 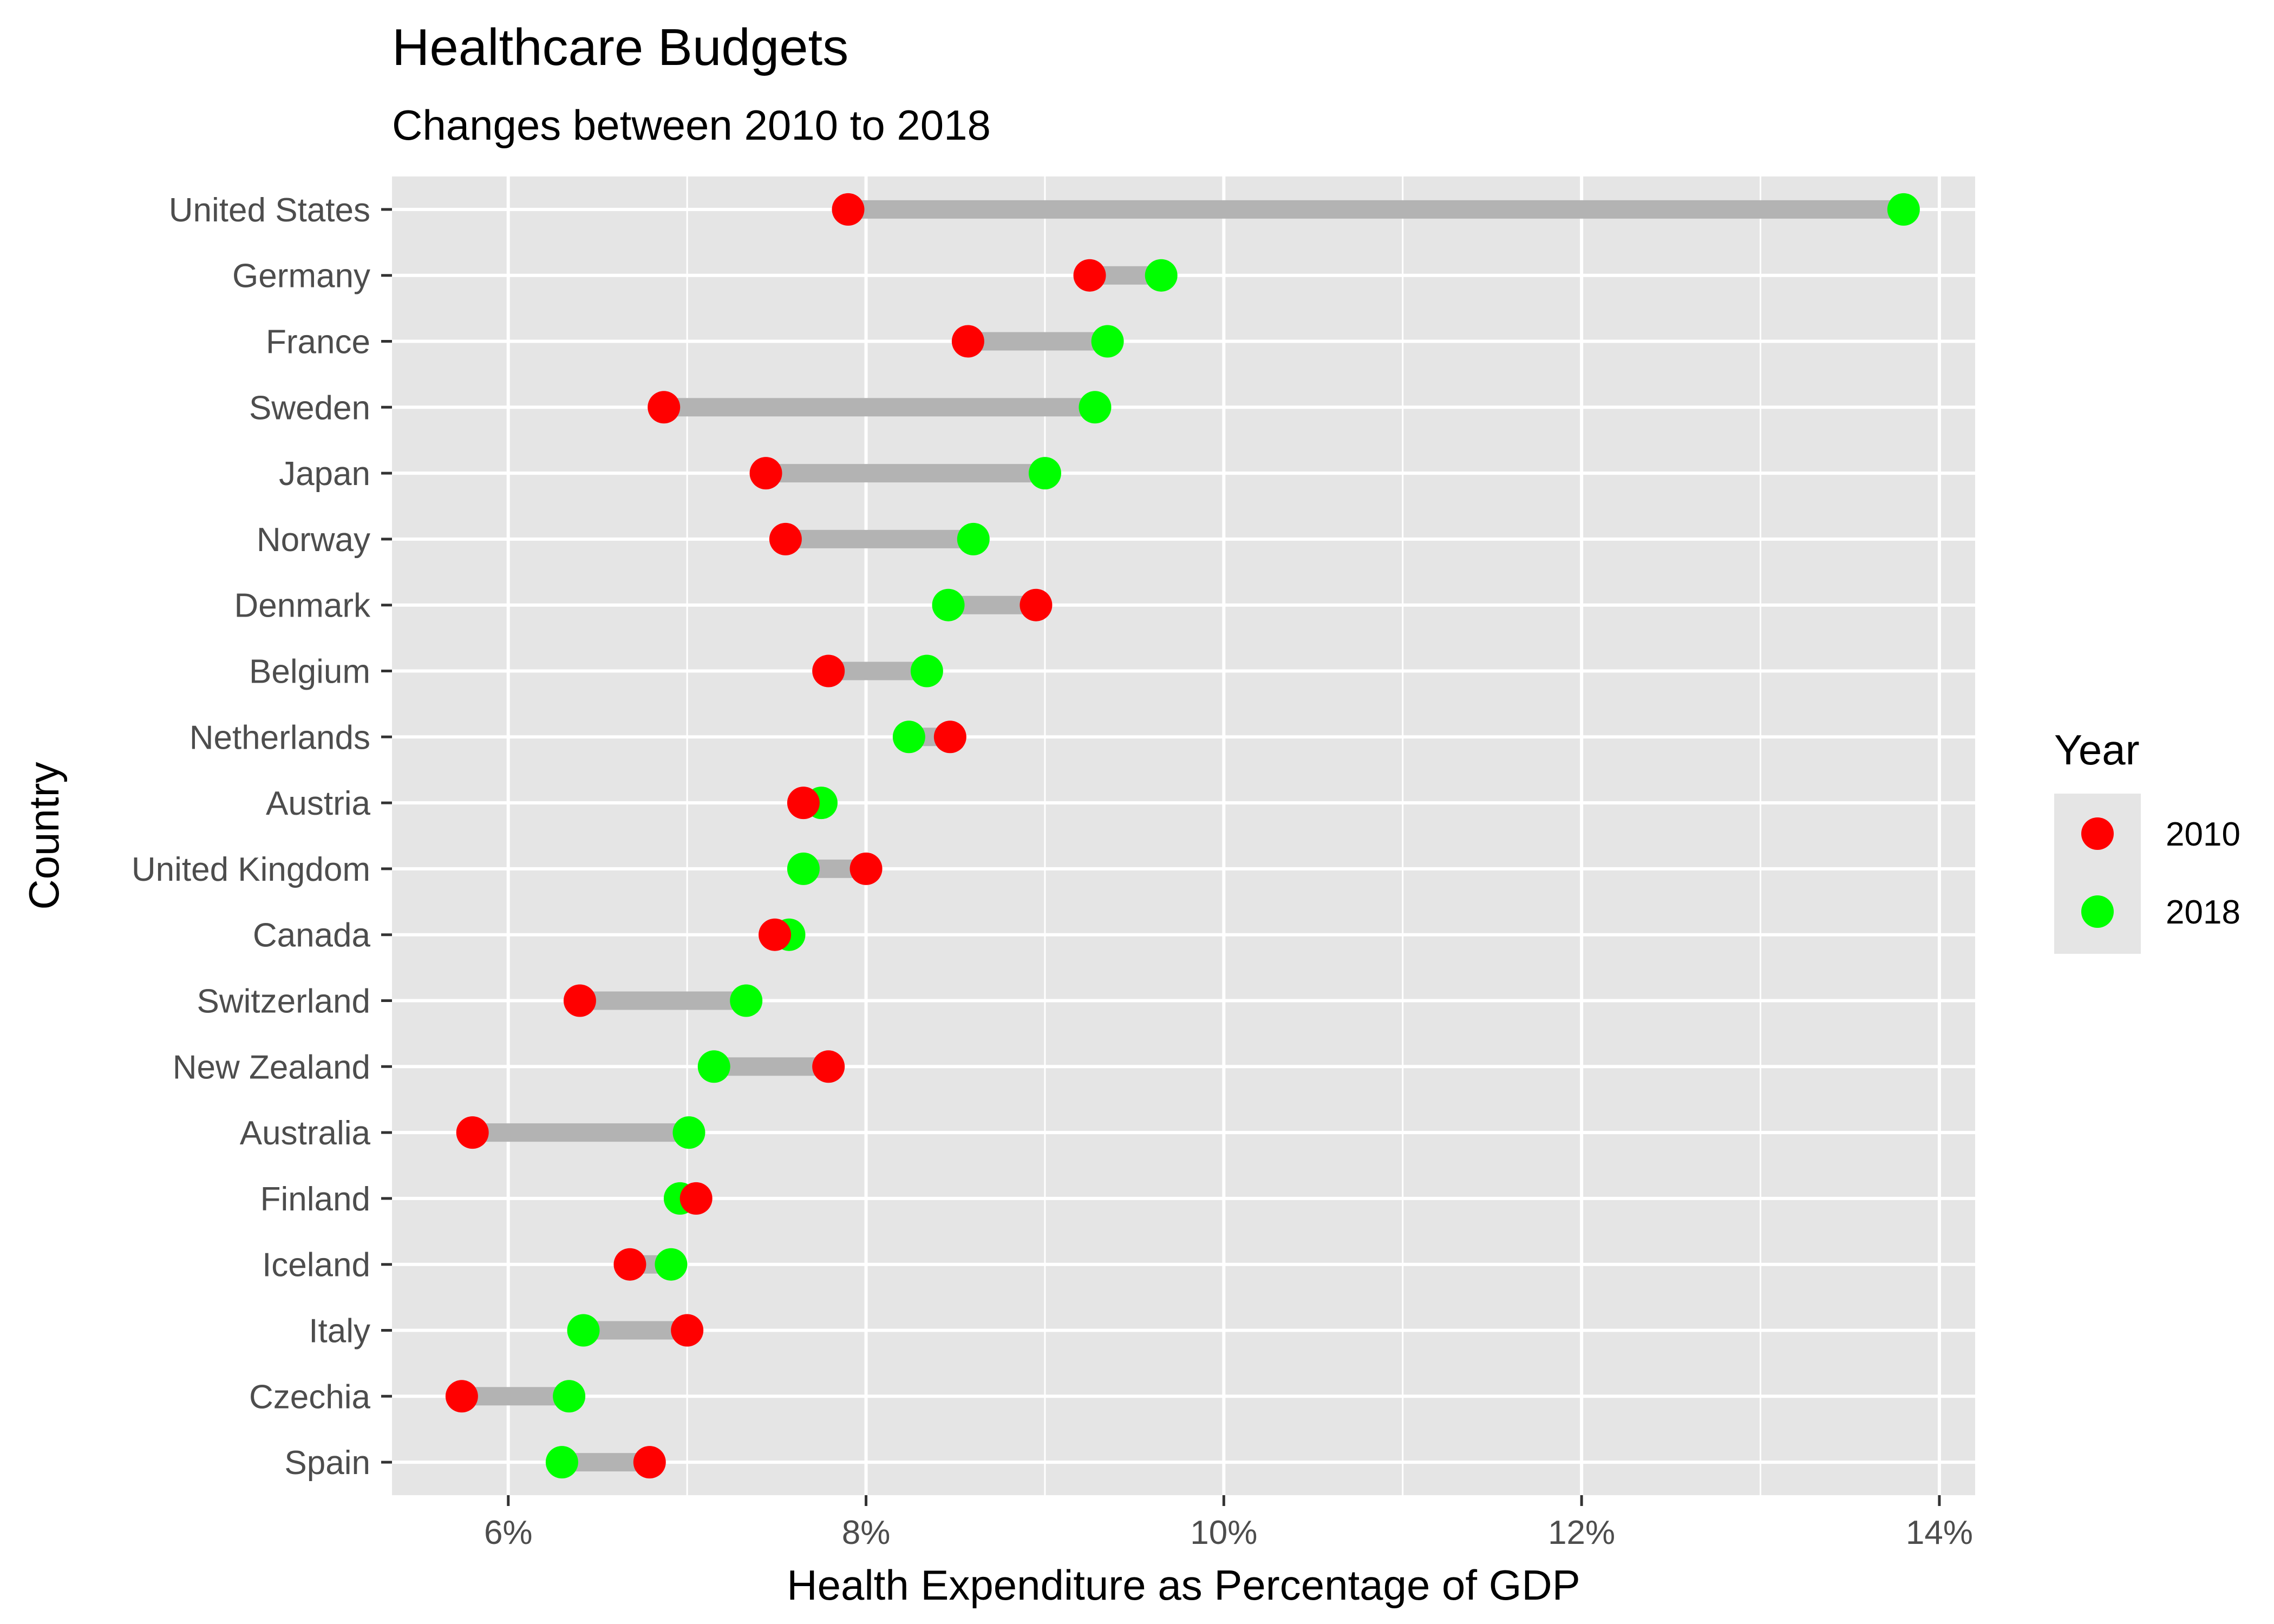 I want to click on y-tick-label: Denmark, so click(x=303, y=606).